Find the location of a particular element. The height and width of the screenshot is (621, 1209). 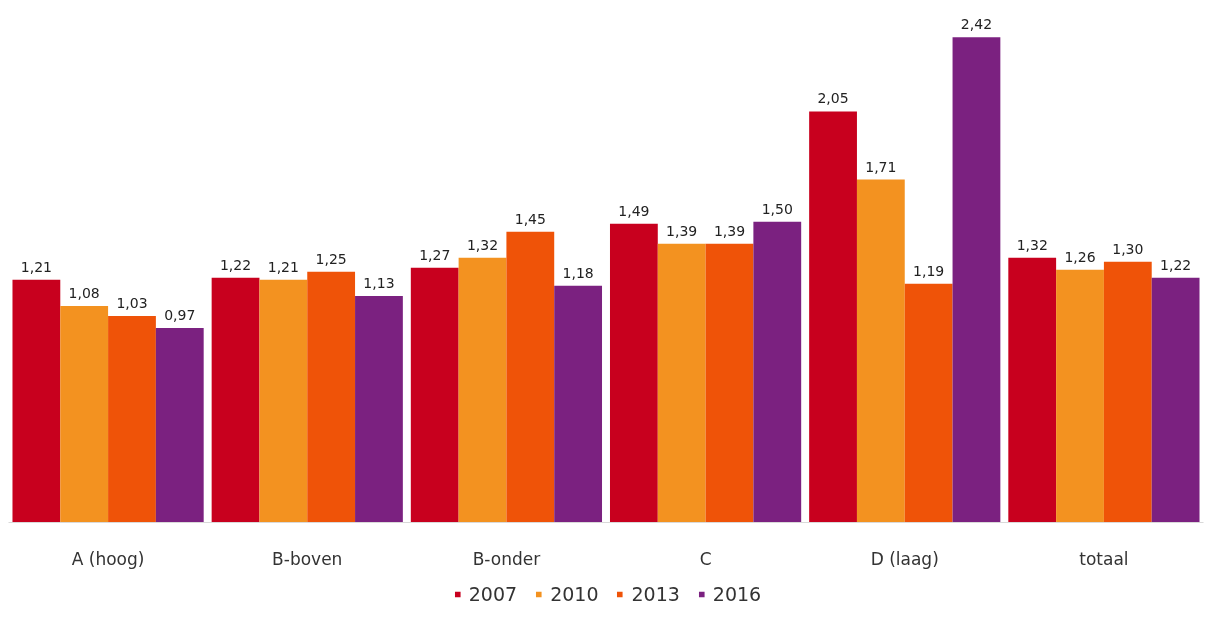

data-label: 1,03 is located at coordinates (132, 302).